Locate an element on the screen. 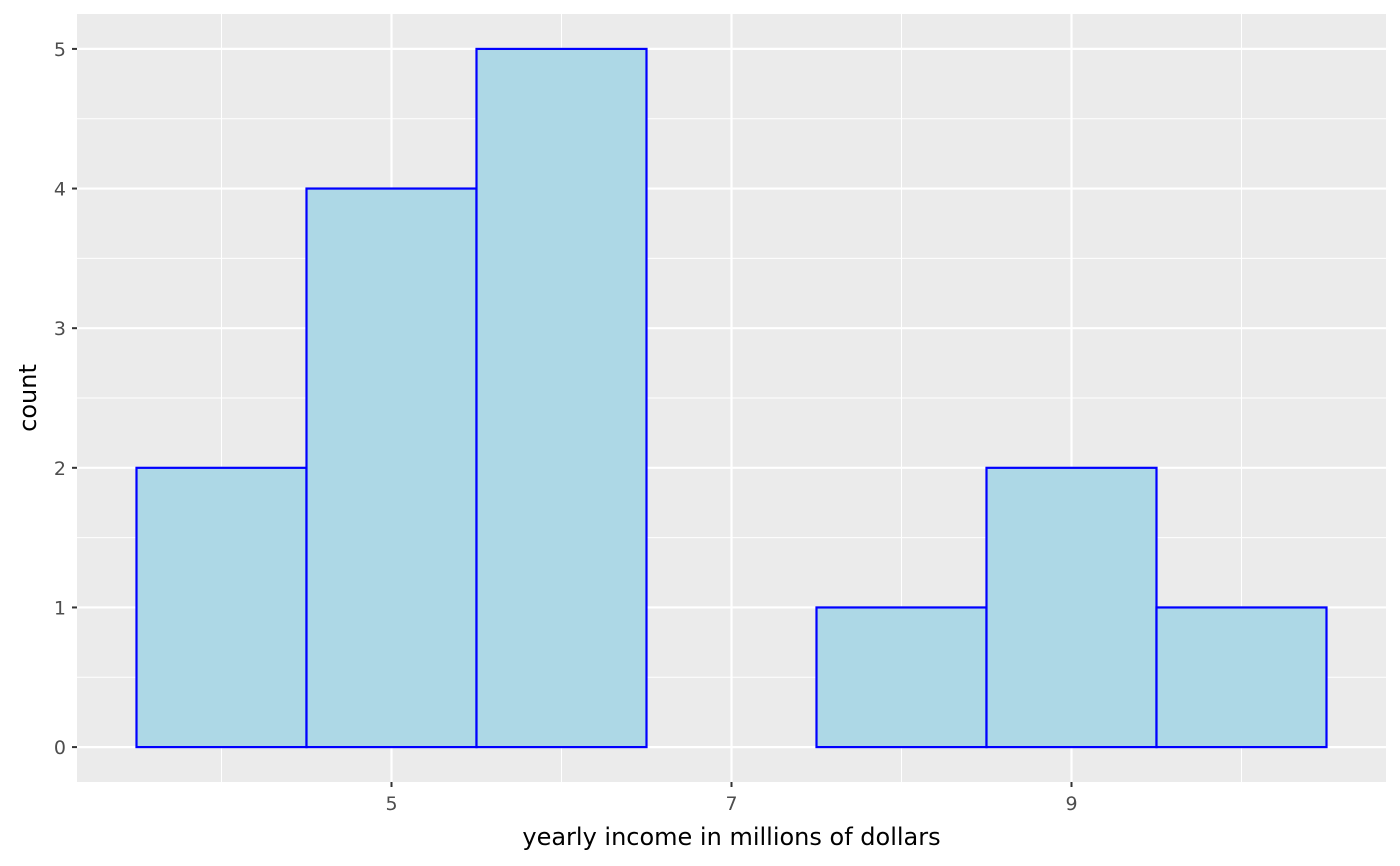 The width and height of the screenshot is (1400, 866). x-tick-label: 5 is located at coordinates (391, 804).